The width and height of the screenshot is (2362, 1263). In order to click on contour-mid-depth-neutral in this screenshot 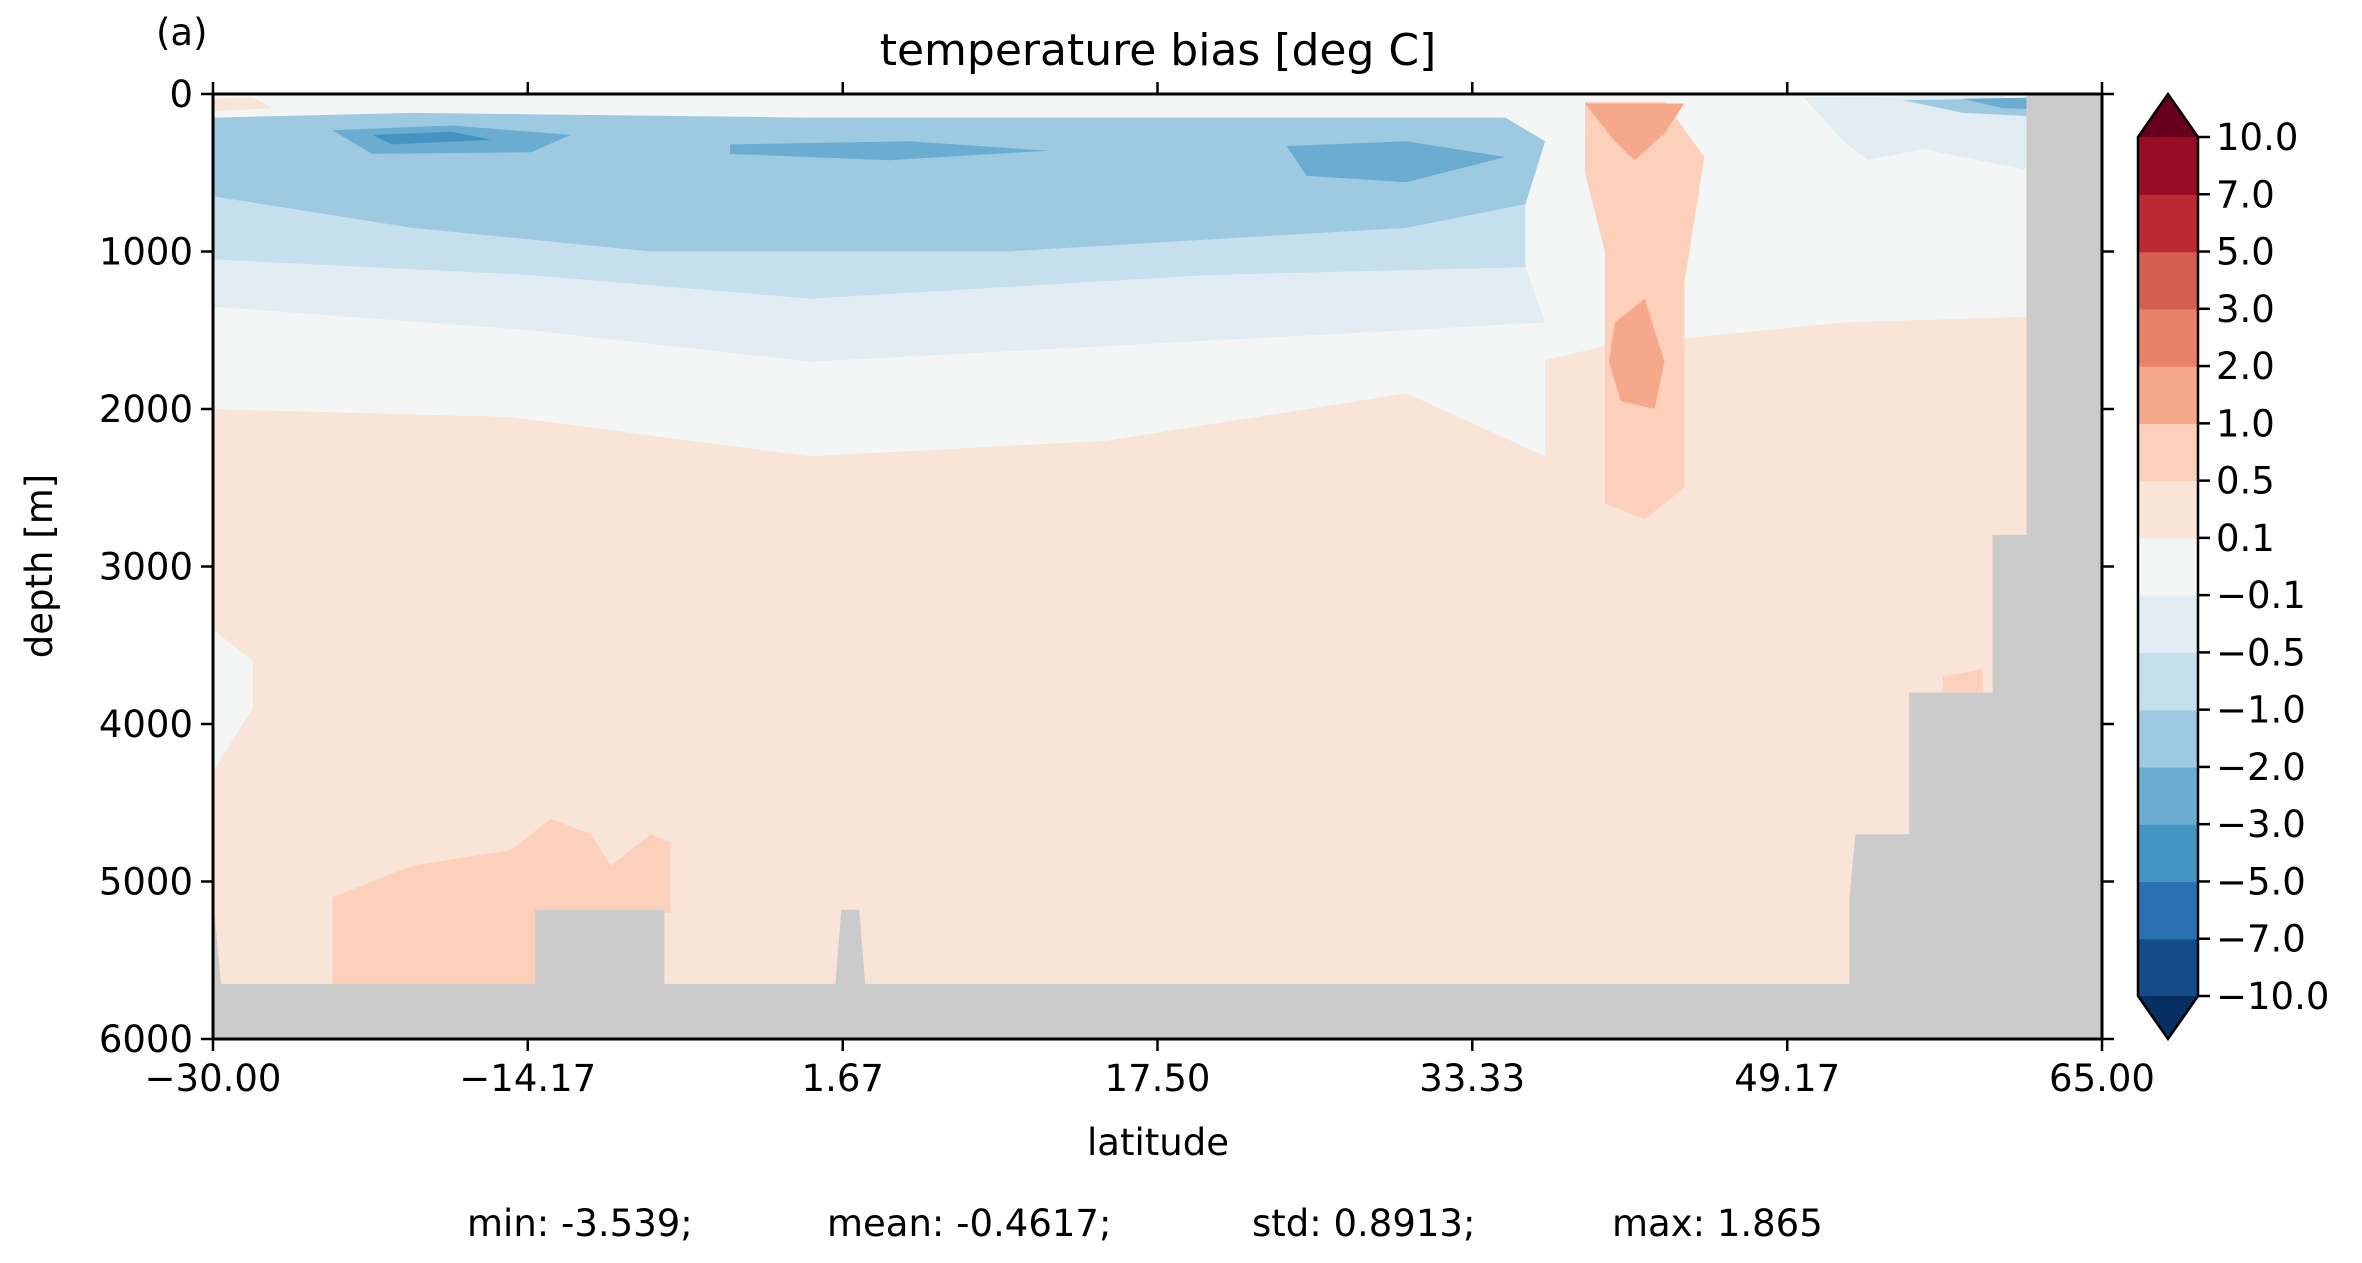, I will do `click(879, 381)`.